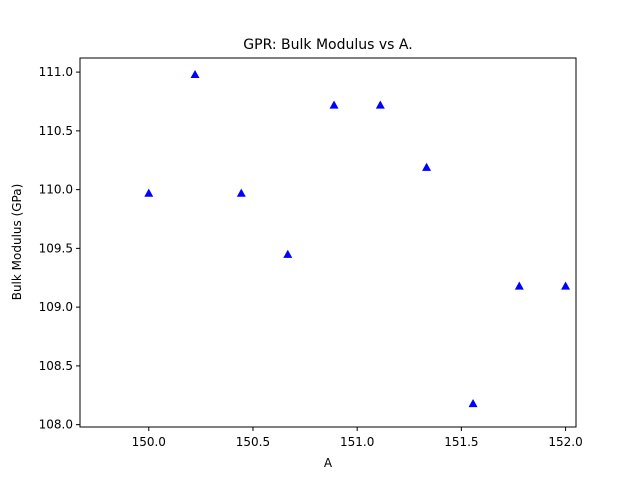 This screenshot has height=480, width=640. I want to click on chart-title: GPR: Bulk Modulus vs A., so click(327, 45).